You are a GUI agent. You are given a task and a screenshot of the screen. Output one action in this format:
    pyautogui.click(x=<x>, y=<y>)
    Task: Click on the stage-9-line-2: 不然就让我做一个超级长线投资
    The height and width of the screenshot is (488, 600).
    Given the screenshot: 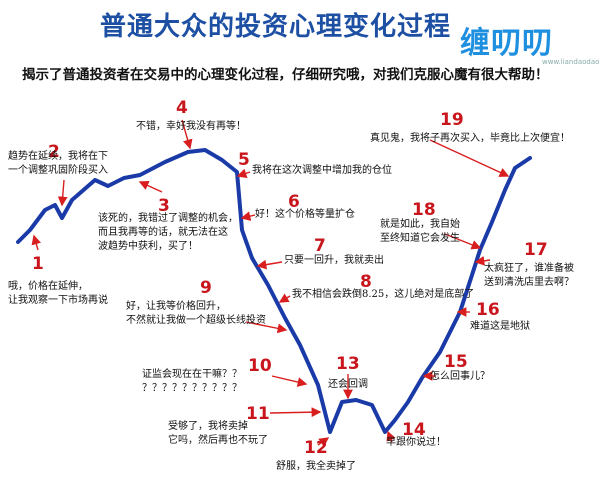 What is the action you would take?
    pyautogui.click(x=196, y=320)
    